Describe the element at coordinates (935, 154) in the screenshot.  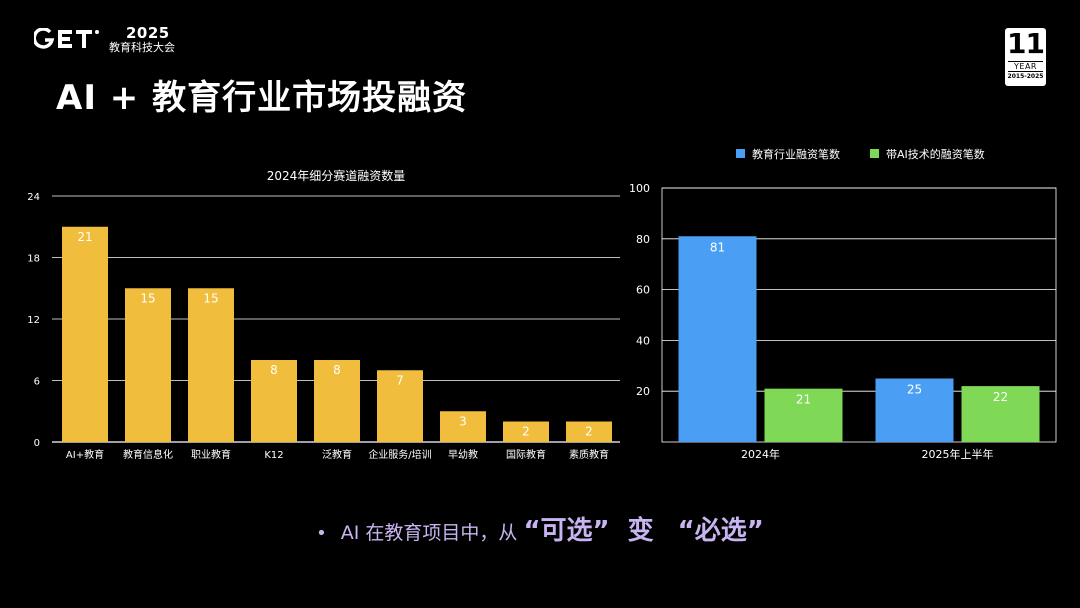
I see `legend-label: 带AI技术的融资笔数` at that location.